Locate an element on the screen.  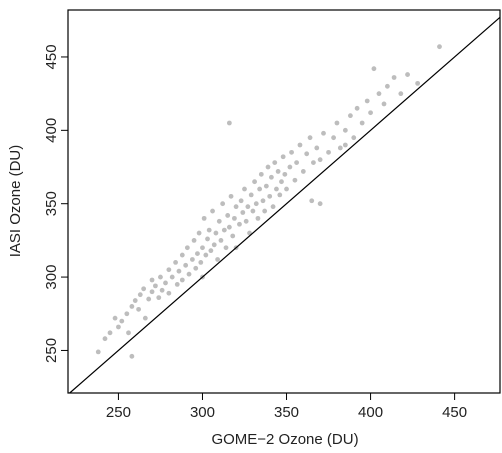
y-tick-label: 250 is located at coordinates (51, 350).